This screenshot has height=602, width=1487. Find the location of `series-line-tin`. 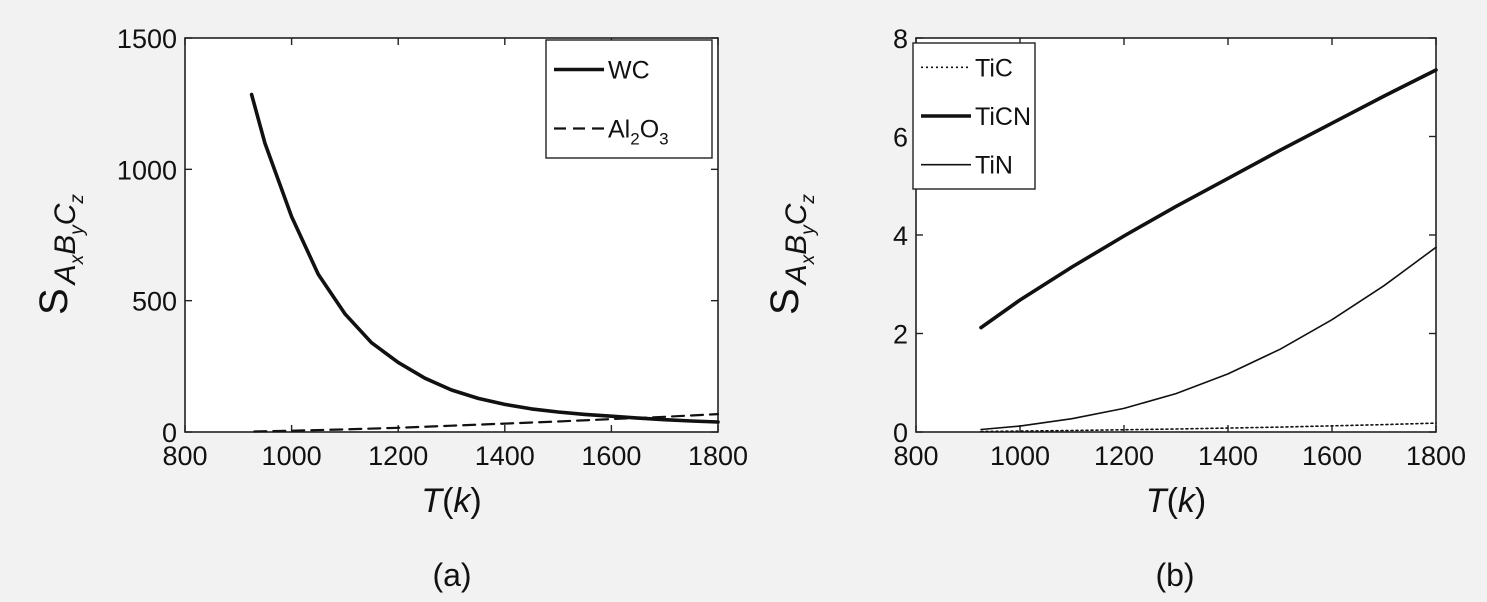

series-line-tin is located at coordinates (1208, 338).